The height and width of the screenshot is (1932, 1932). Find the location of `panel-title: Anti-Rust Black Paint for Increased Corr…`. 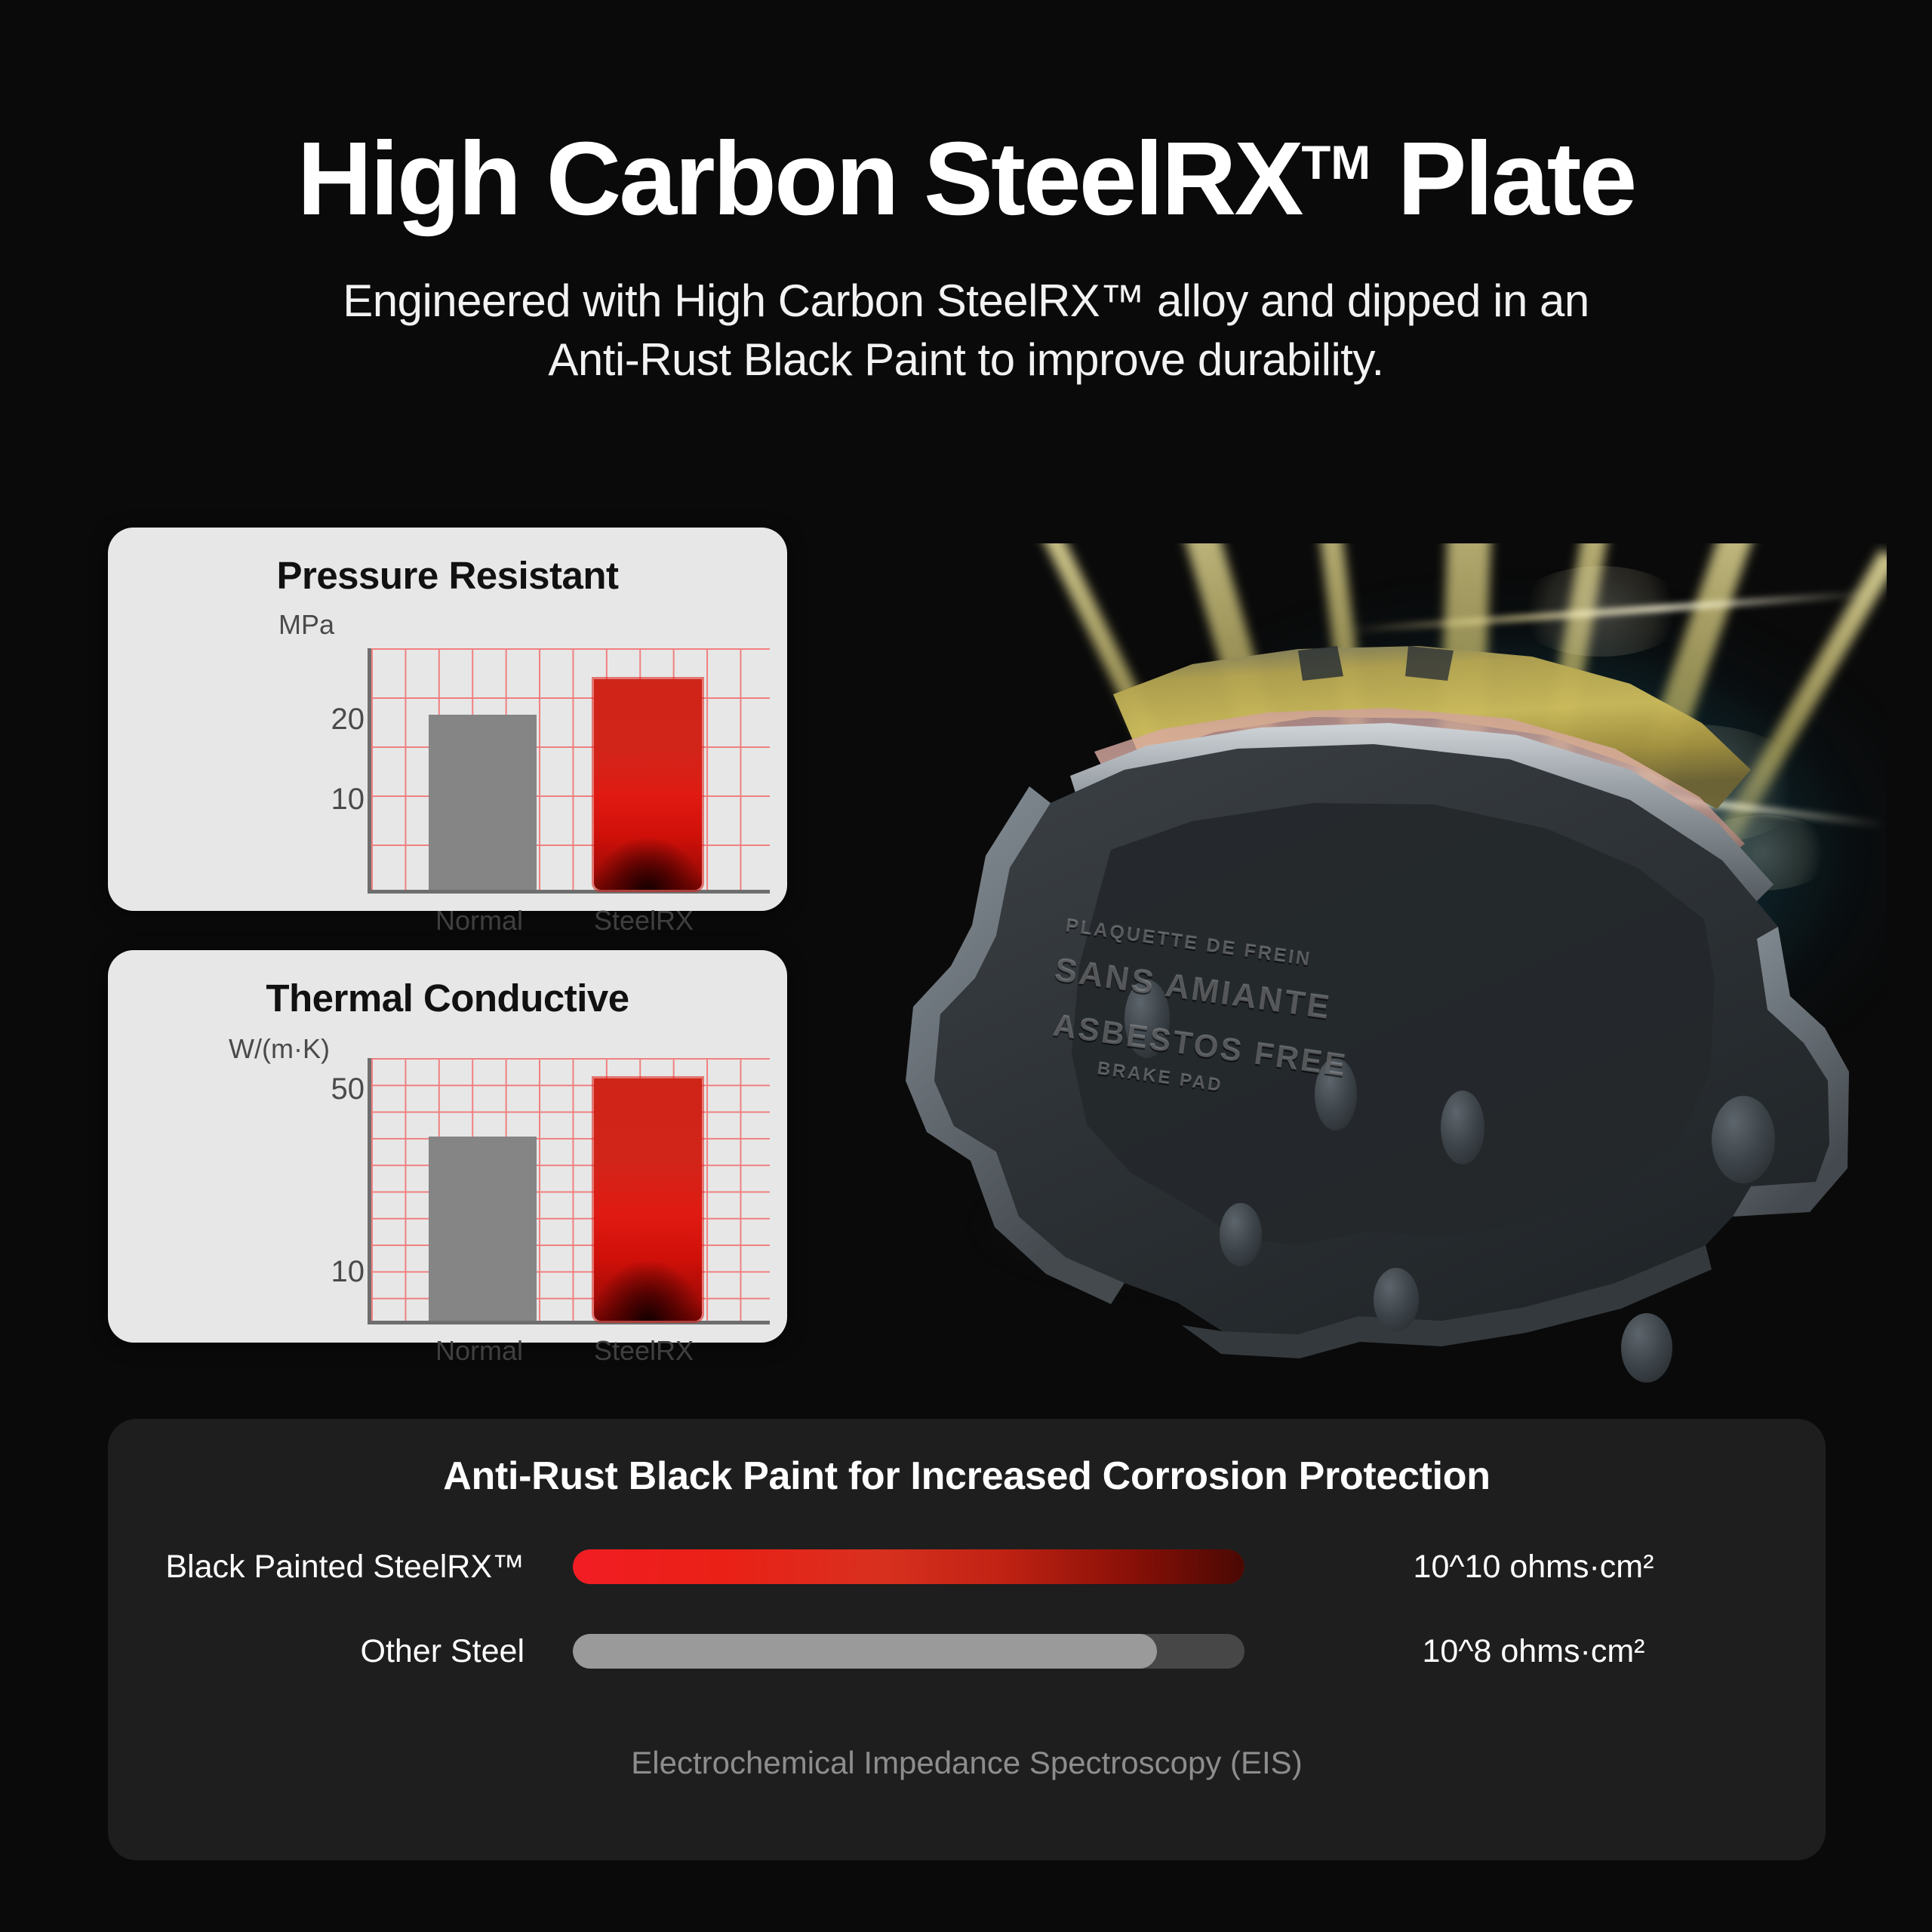

panel-title: Anti-Rust Black Paint for Increased Corr… is located at coordinates (967, 1476).